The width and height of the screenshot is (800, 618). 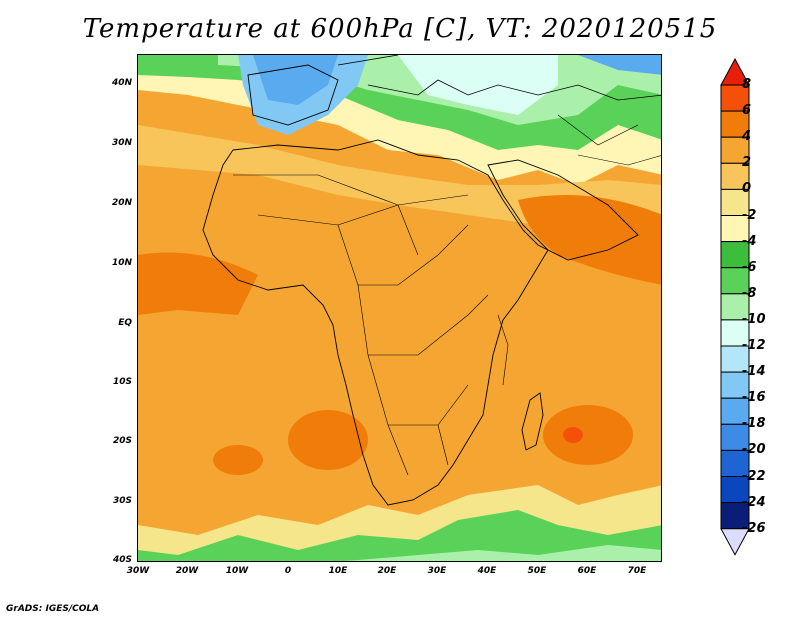 What do you see at coordinates (573, 435) in the screenshot?
I see `hot-spot-indian` at bounding box center [573, 435].